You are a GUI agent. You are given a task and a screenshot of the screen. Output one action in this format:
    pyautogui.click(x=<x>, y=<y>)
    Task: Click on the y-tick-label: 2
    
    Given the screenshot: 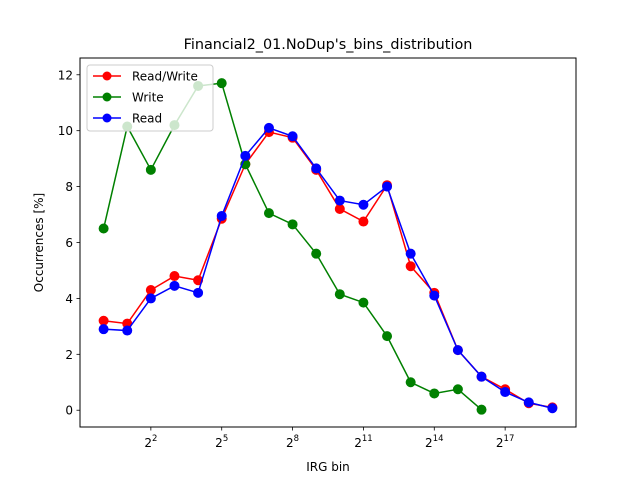 What is the action you would take?
    pyautogui.click(x=69, y=355)
    